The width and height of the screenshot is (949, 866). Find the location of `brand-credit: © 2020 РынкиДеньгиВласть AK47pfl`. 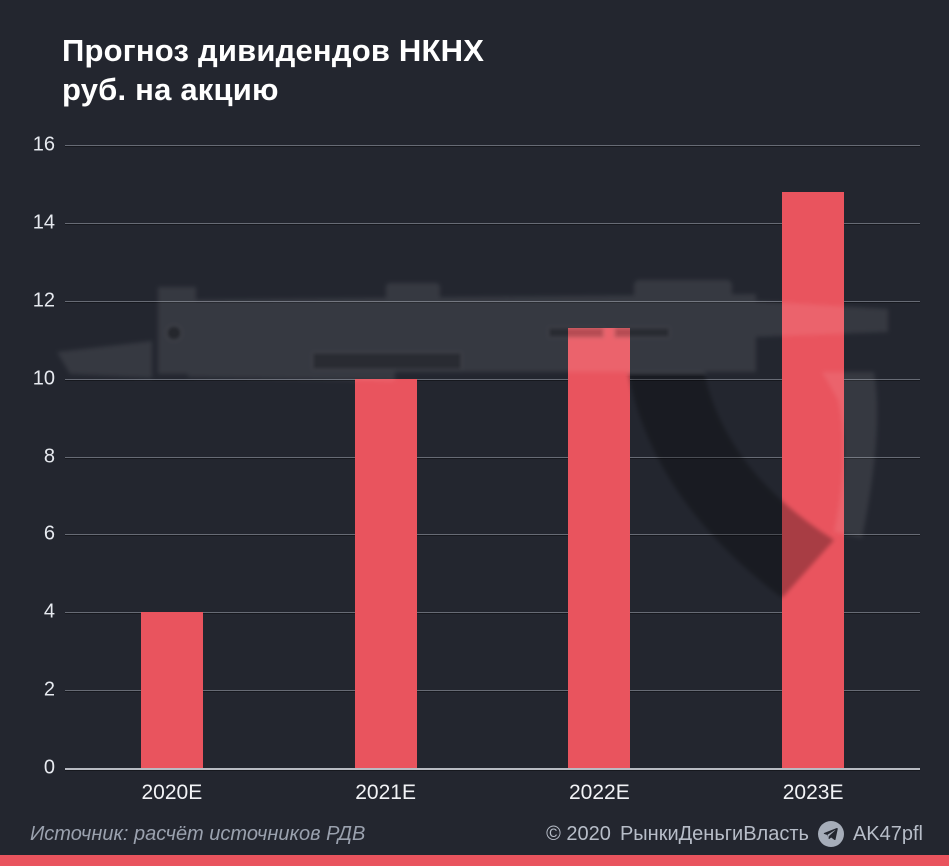

brand-credit: © 2020 РынкиДеньгиВласть AK47pfl is located at coordinates (734, 834).